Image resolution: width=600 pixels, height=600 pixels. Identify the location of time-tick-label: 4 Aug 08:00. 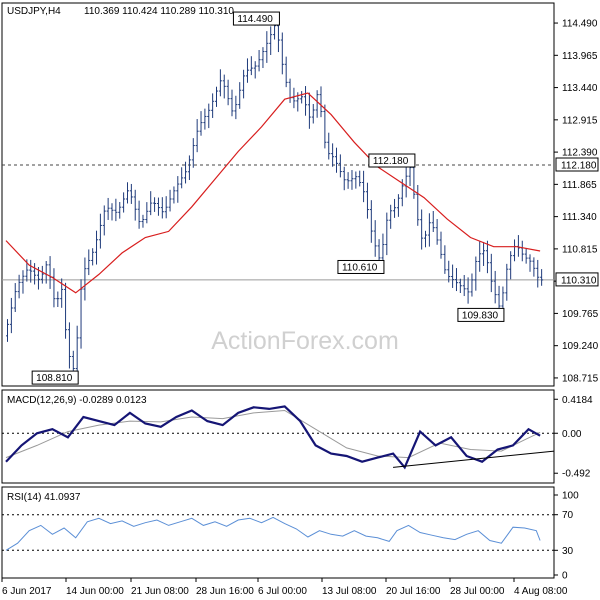
(541, 591).